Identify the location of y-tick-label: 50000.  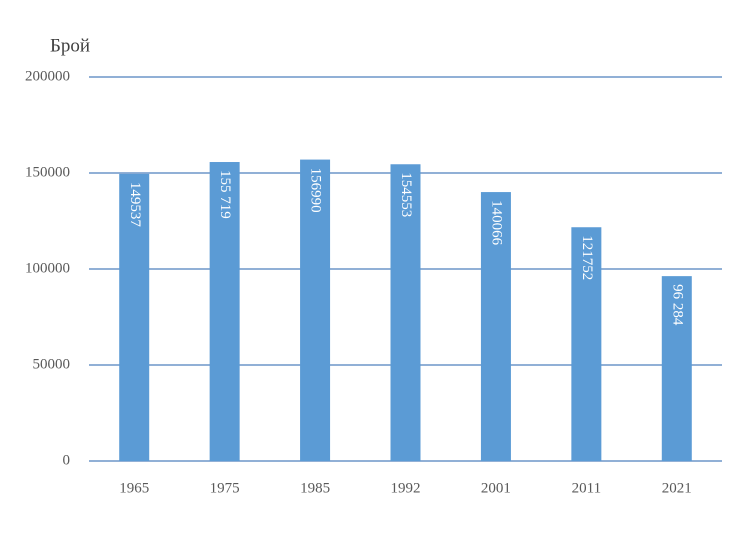
(52, 364).